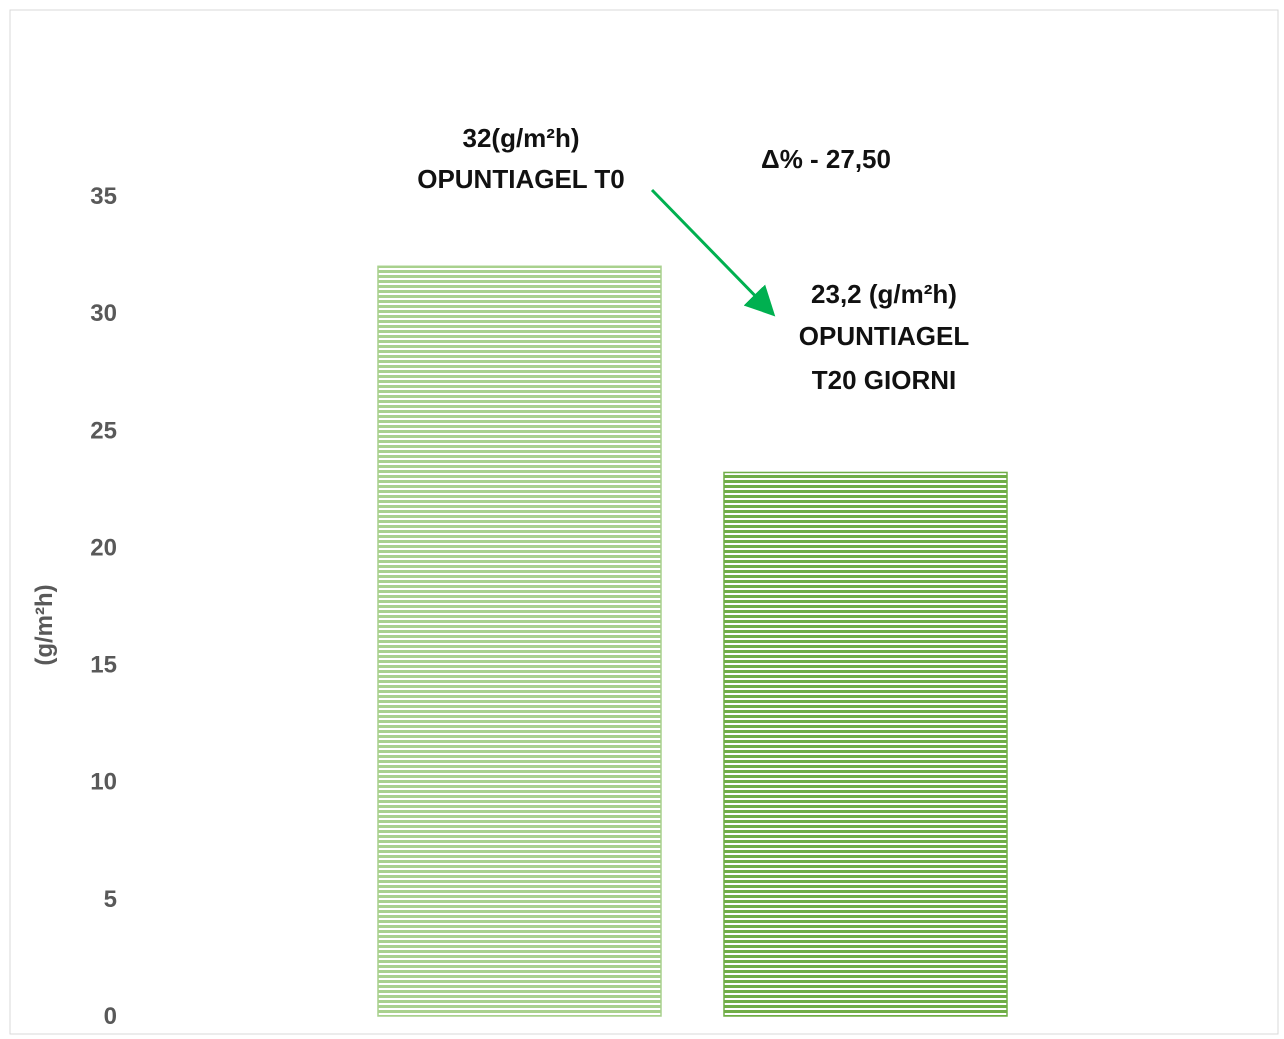 This screenshot has width=1284, height=1039. Describe the element at coordinates (103, 547) in the screenshot. I see `y-tick-label: 20` at that location.